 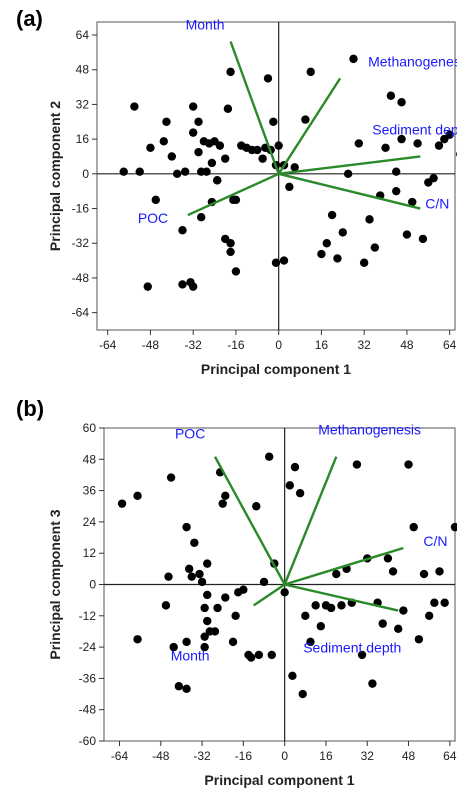 What do you see at coordinates (90, 522) in the screenshot?
I see `y-tick-label: 24` at bounding box center [90, 522].